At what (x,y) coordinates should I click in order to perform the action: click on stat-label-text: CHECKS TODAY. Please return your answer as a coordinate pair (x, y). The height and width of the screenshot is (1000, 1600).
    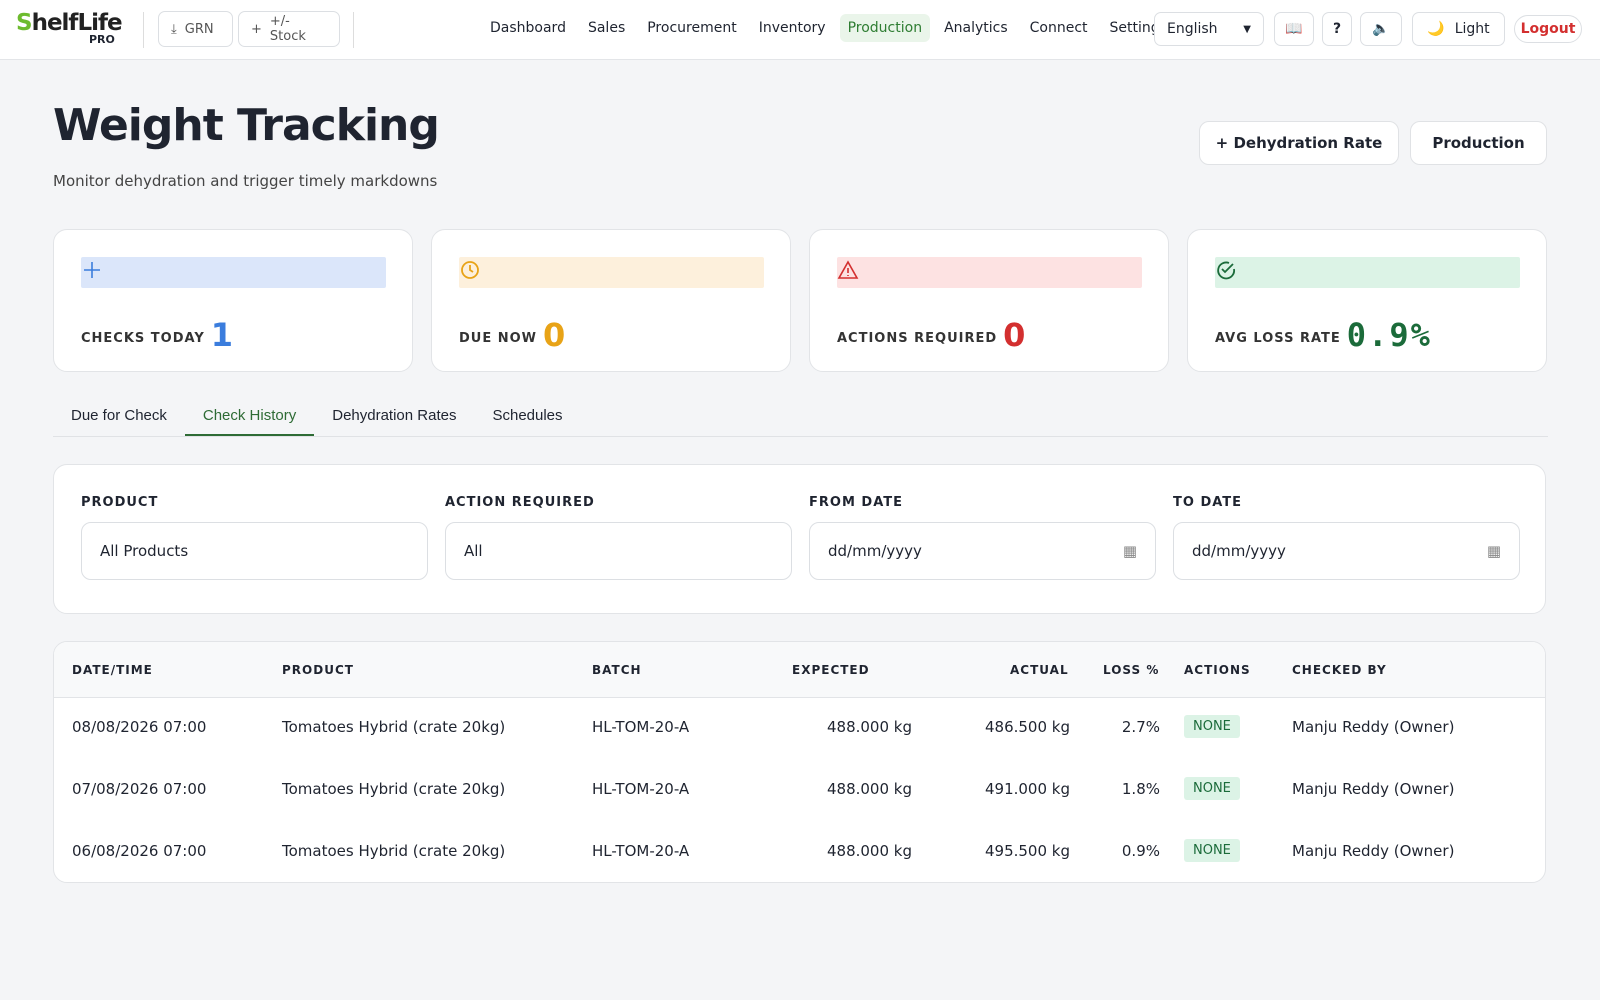
    Looking at the image, I should click on (143, 338).